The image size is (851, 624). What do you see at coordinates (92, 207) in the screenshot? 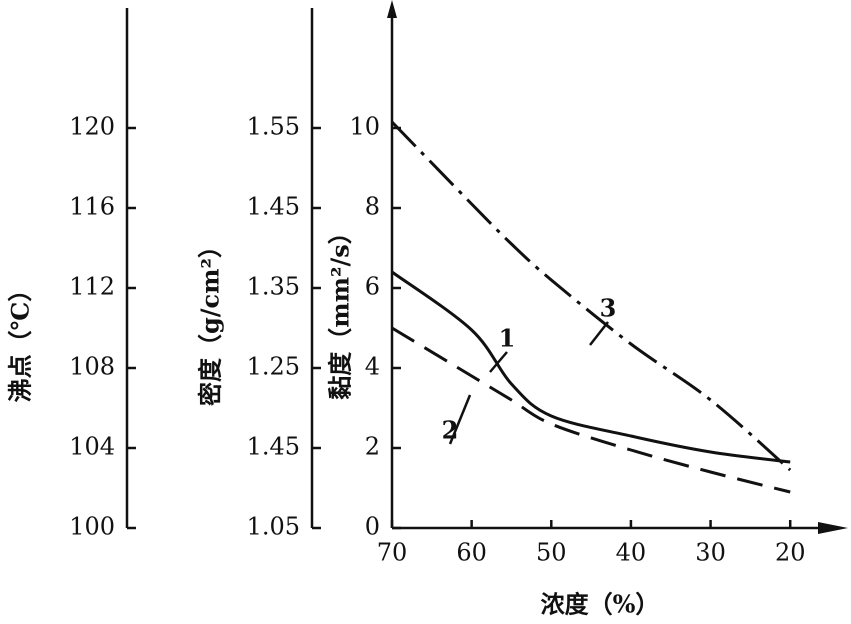
I see `y-tick-label: 116` at bounding box center [92, 207].